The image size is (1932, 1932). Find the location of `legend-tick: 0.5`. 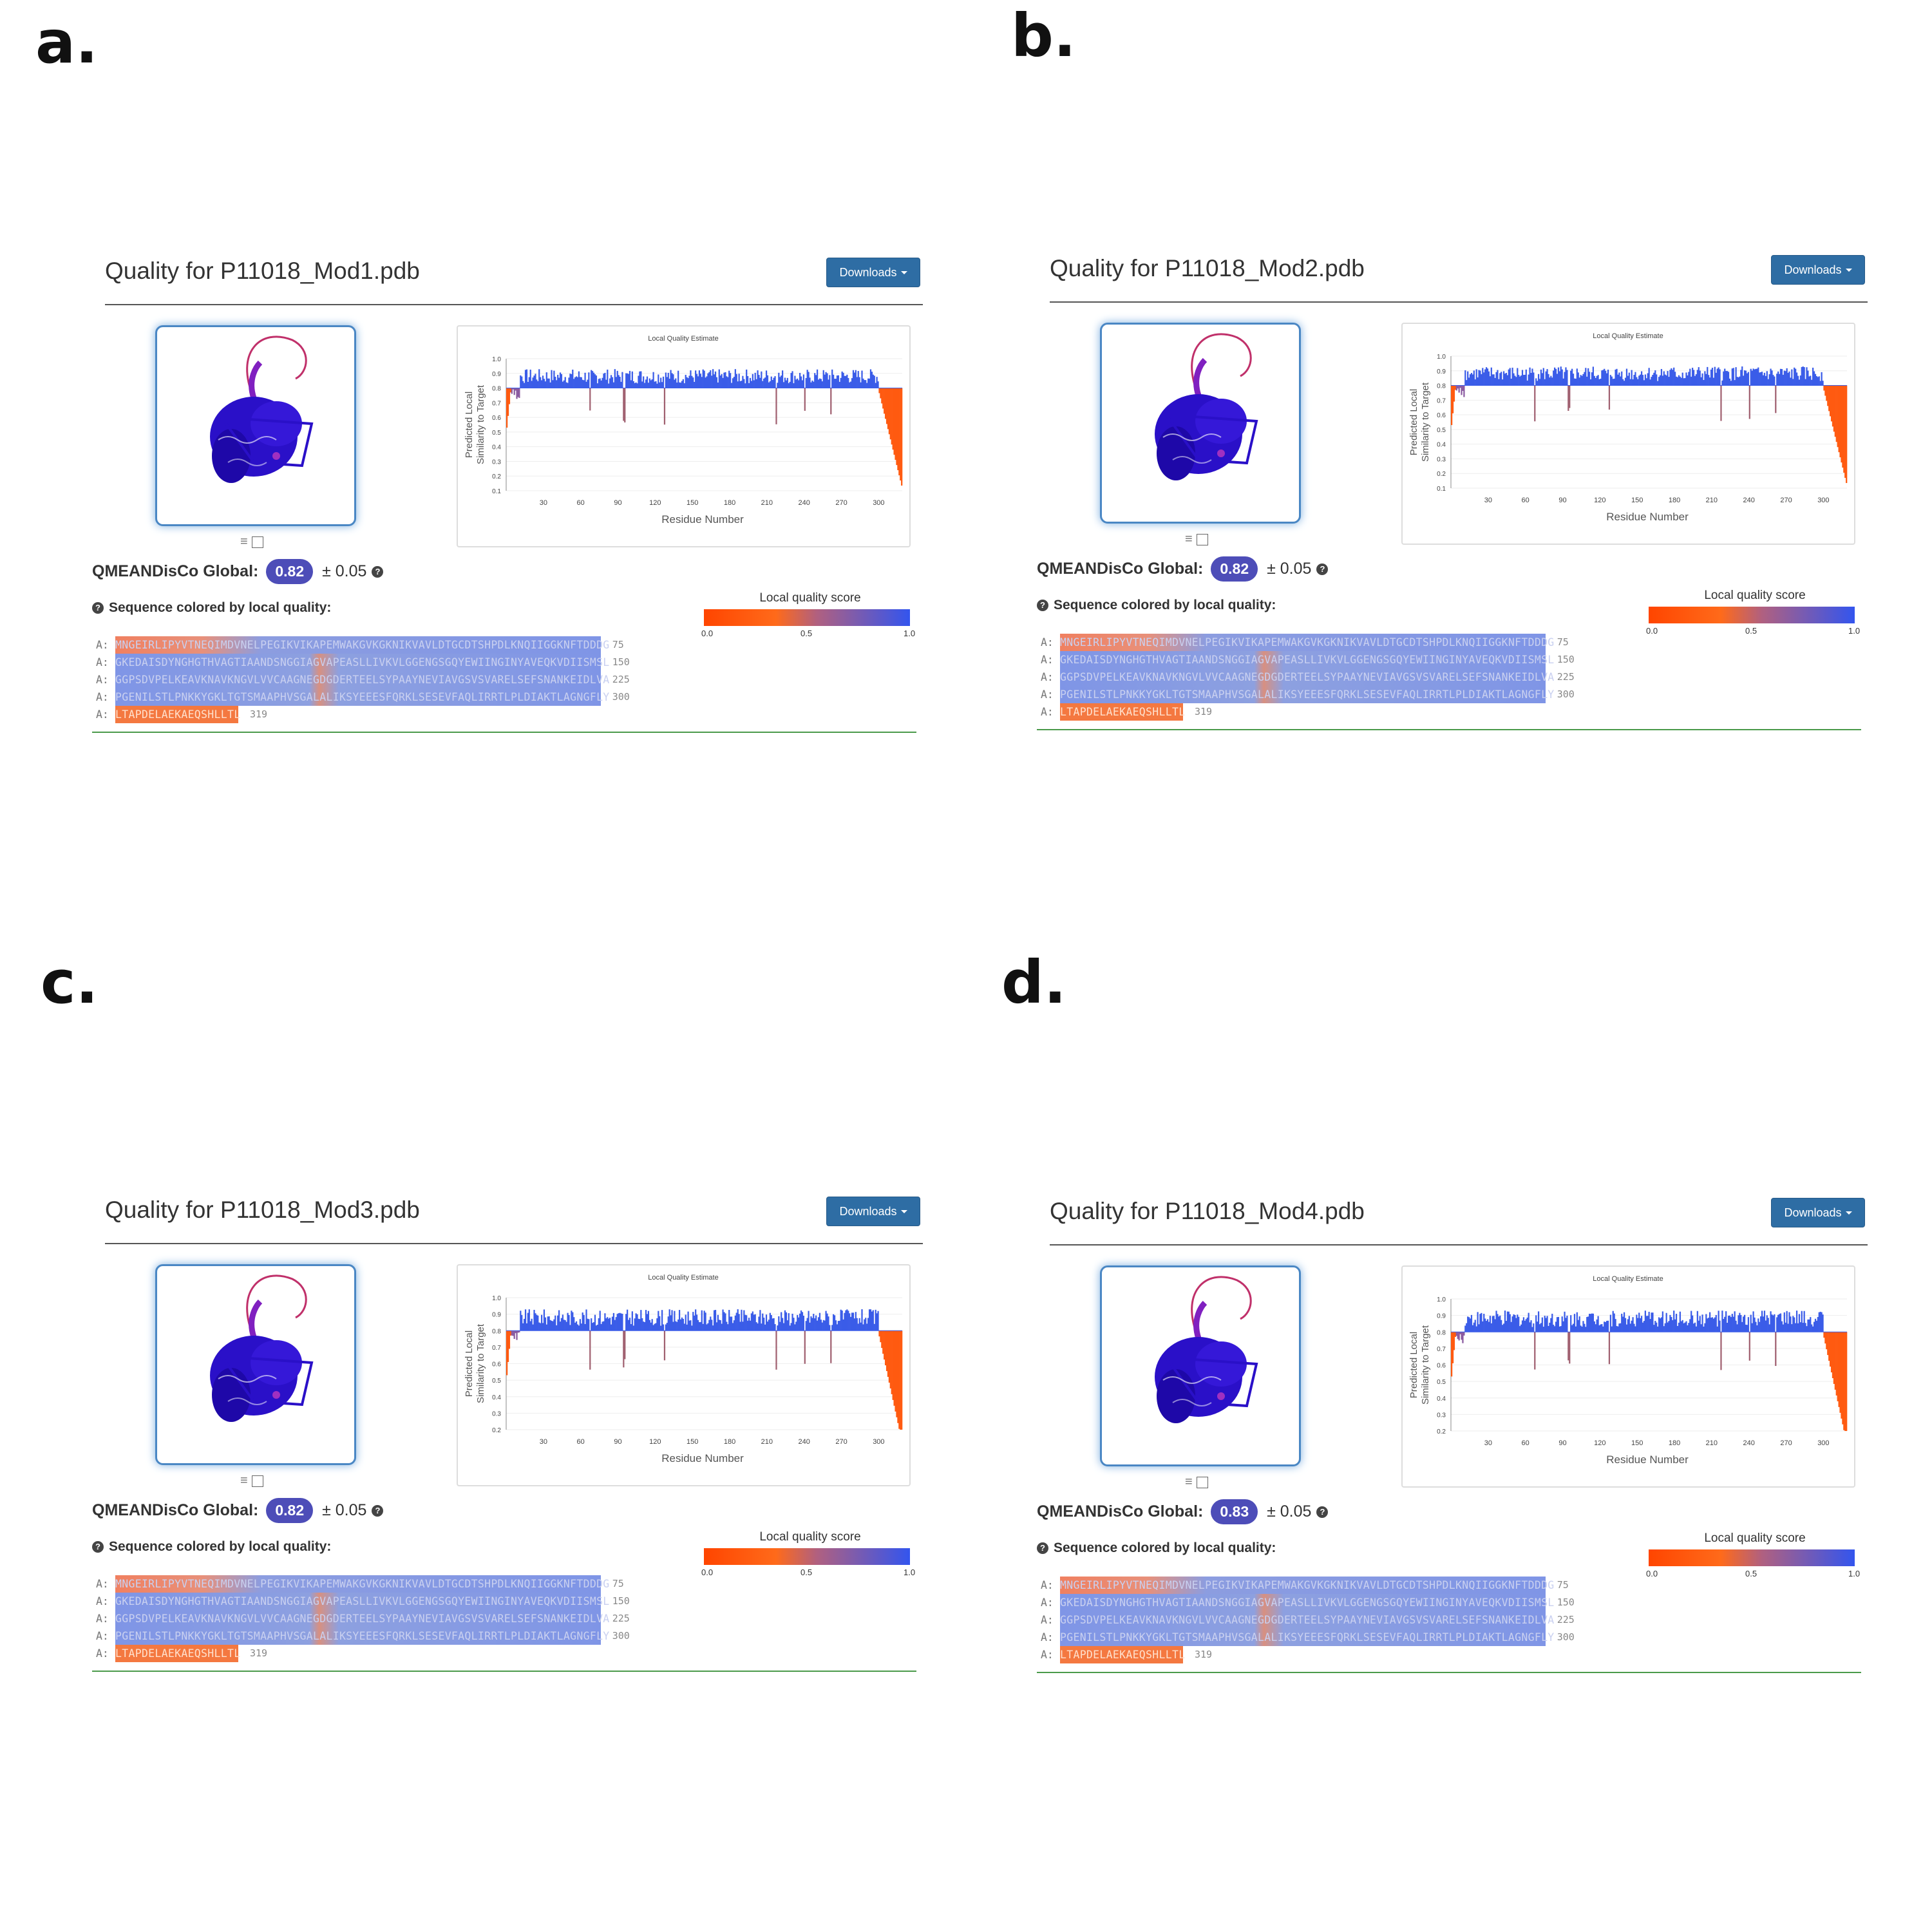

legend-tick: 0.5 is located at coordinates (1751, 1574).